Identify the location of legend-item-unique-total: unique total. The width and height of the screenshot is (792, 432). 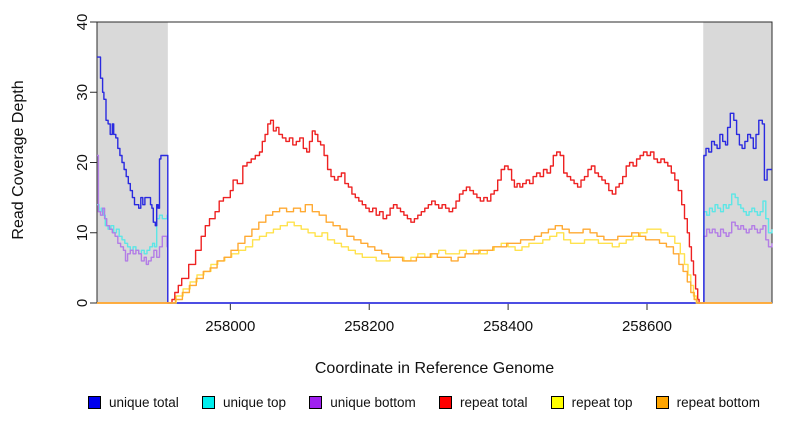
(133, 402).